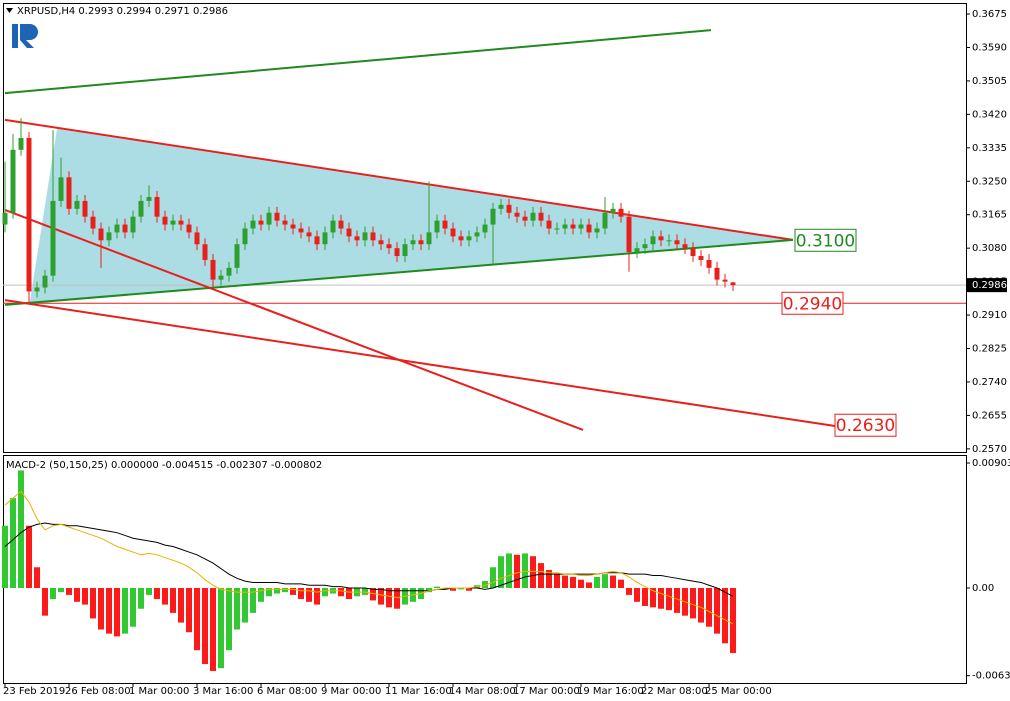 This screenshot has width=1010, height=701. Describe the element at coordinates (989, 215) in the screenshot. I see `y-tick-label: 0.3165` at that location.